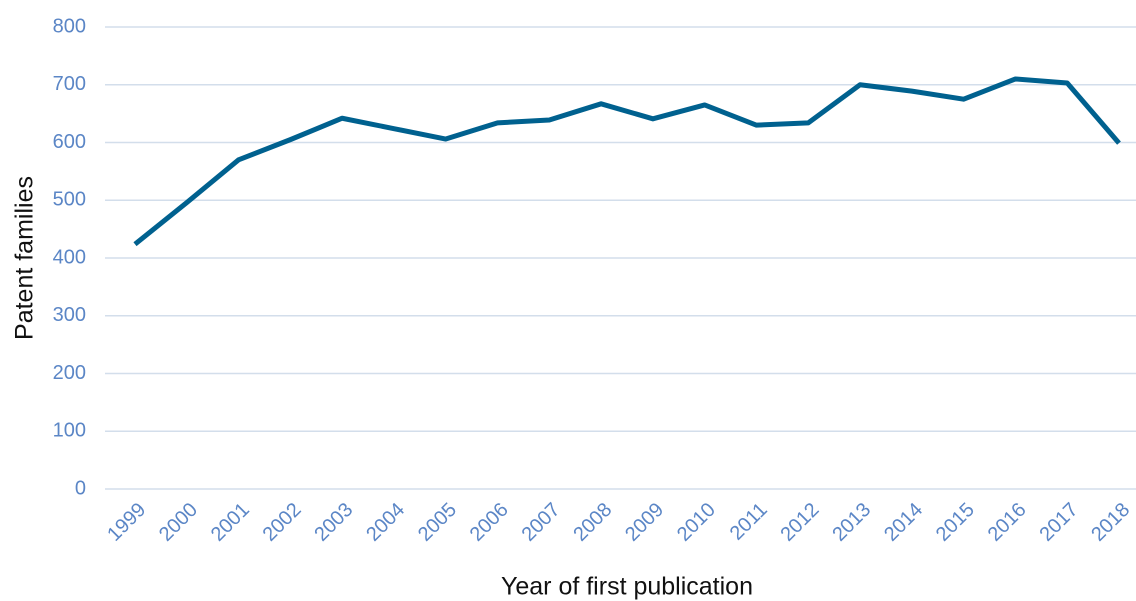 The width and height of the screenshot is (1136, 601). Describe the element at coordinates (541, 522) in the screenshot. I see `x-tick-label: 2007` at that location.